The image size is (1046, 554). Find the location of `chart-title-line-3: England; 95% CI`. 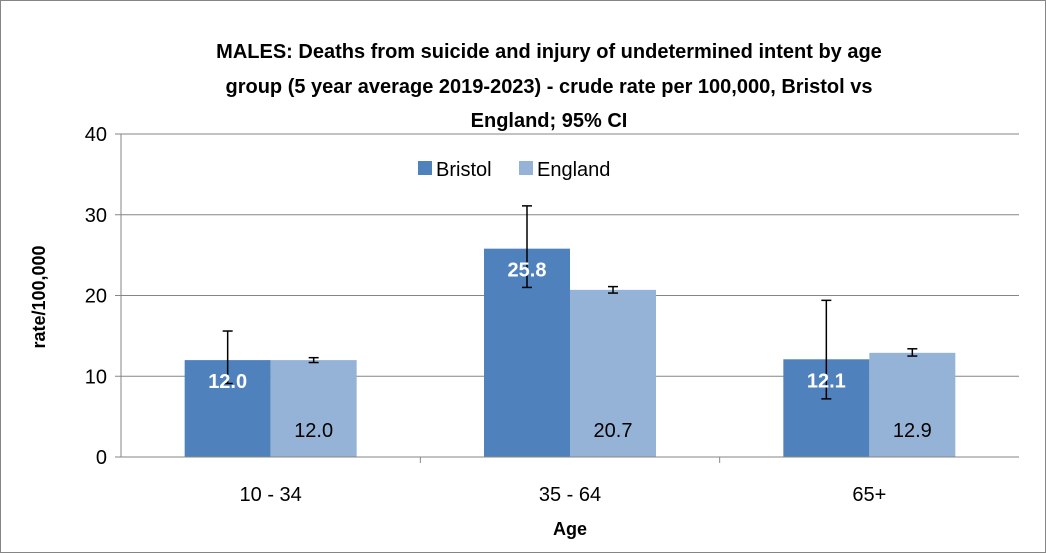

chart-title-line-3: England; 95% CI is located at coordinates (549, 121).